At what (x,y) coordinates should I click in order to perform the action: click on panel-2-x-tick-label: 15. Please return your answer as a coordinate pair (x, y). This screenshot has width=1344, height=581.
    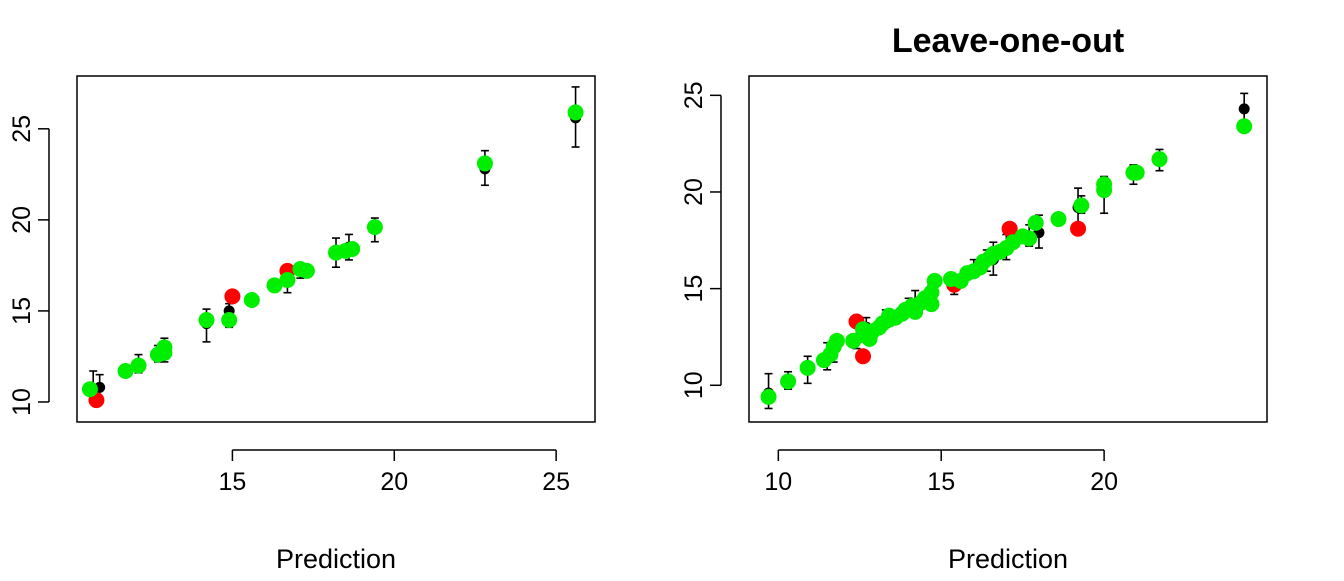
    Looking at the image, I should click on (941, 482).